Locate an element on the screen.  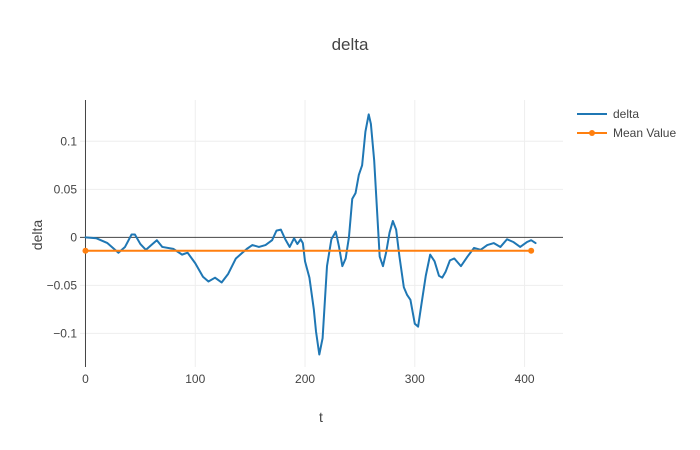
y-tick-label: 0 is located at coordinates (73, 237).